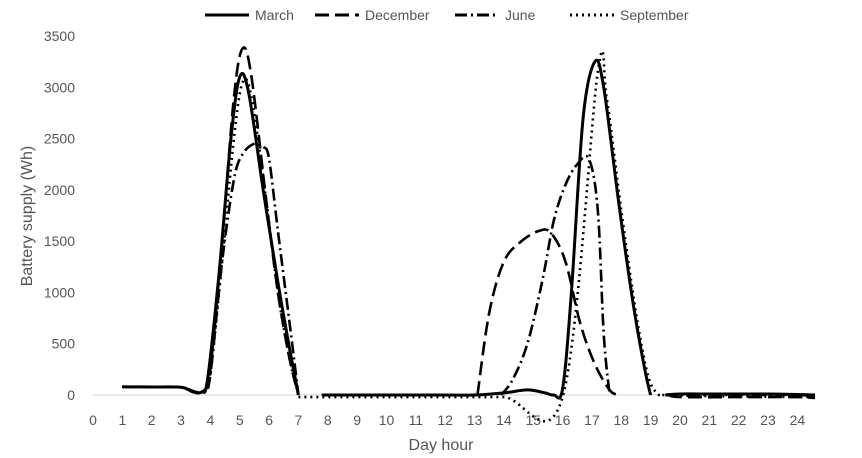  I want to click on x-tick-label: 23, so click(768, 420).